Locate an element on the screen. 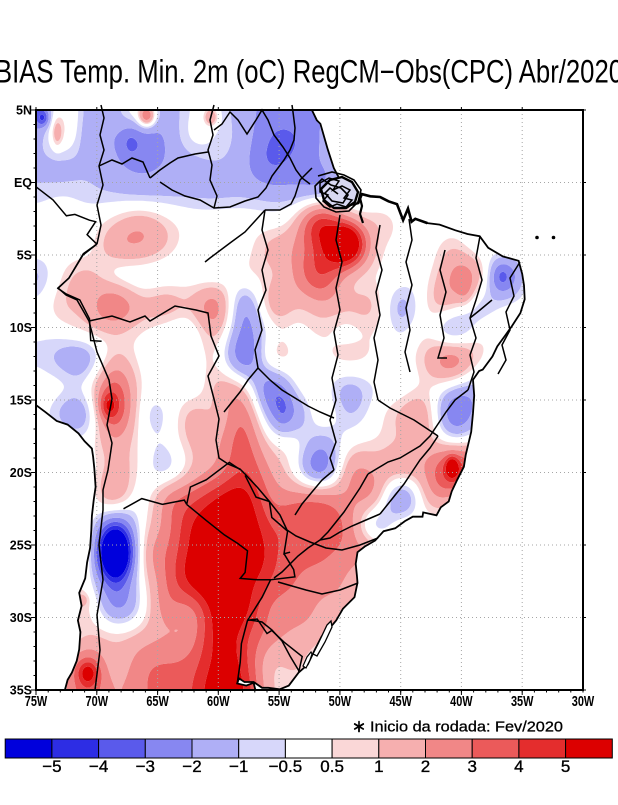 This screenshot has height=805, width=618. svg-text: 5N is located at coordinates (24, 110).